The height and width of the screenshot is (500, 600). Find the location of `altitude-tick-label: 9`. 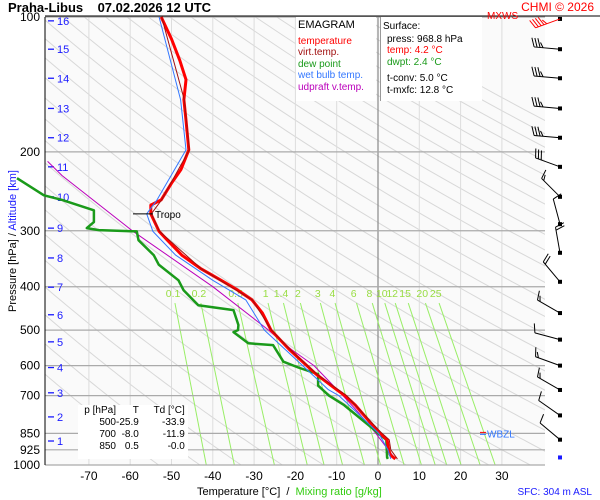

altitude-tick-label: 9 is located at coordinates (60, 229).